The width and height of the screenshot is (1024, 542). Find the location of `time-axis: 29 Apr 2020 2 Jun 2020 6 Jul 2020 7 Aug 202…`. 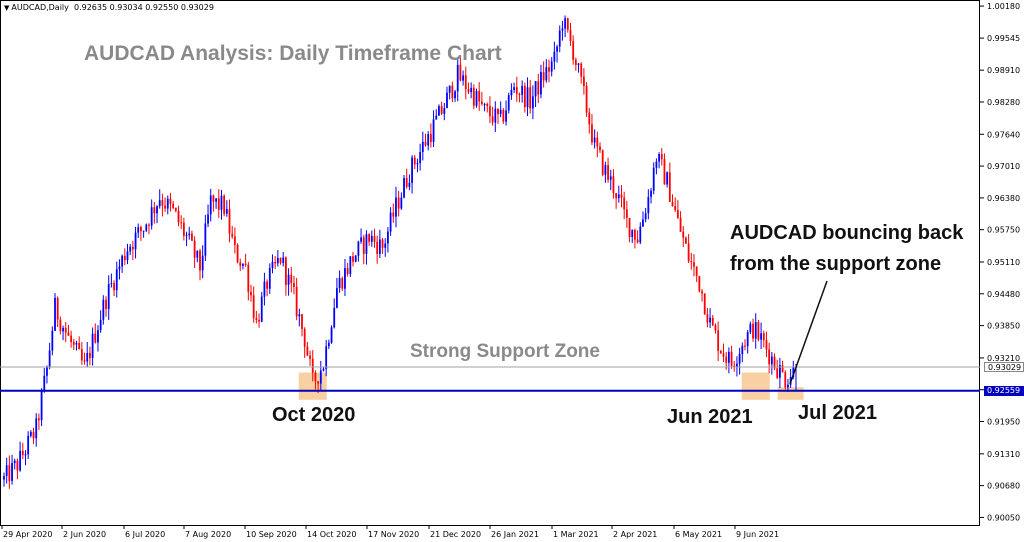

time-axis: 29 Apr 2020 2 Jun 2020 6 Jul 2020 7 Aug 202… is located at coordinates (390, 532).